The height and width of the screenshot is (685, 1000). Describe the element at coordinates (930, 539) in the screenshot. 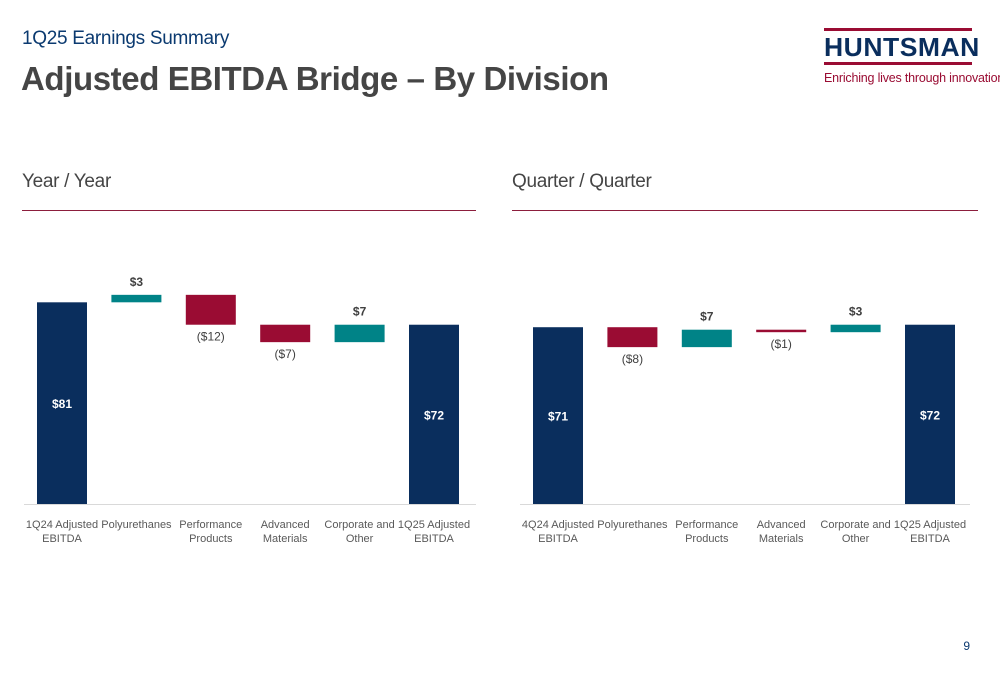

I see `category-label-qoq-5-1: EBITDA` at that location.